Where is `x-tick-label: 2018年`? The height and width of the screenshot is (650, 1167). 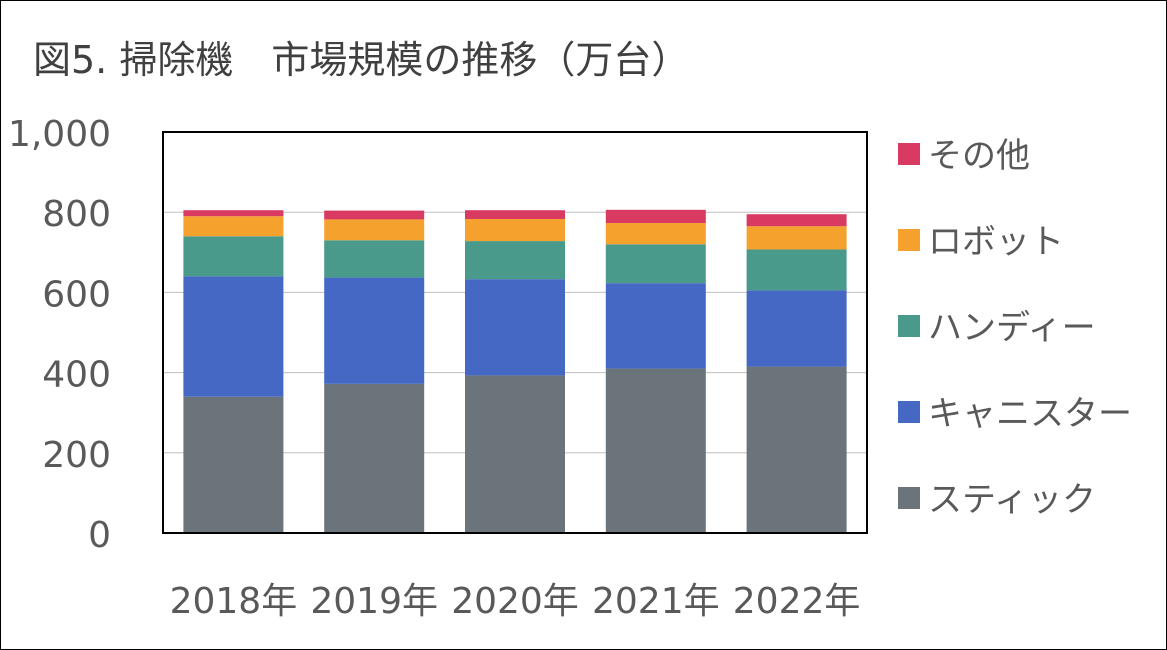
x-tick-label: 2018年 is located at coordinates (234, 601).